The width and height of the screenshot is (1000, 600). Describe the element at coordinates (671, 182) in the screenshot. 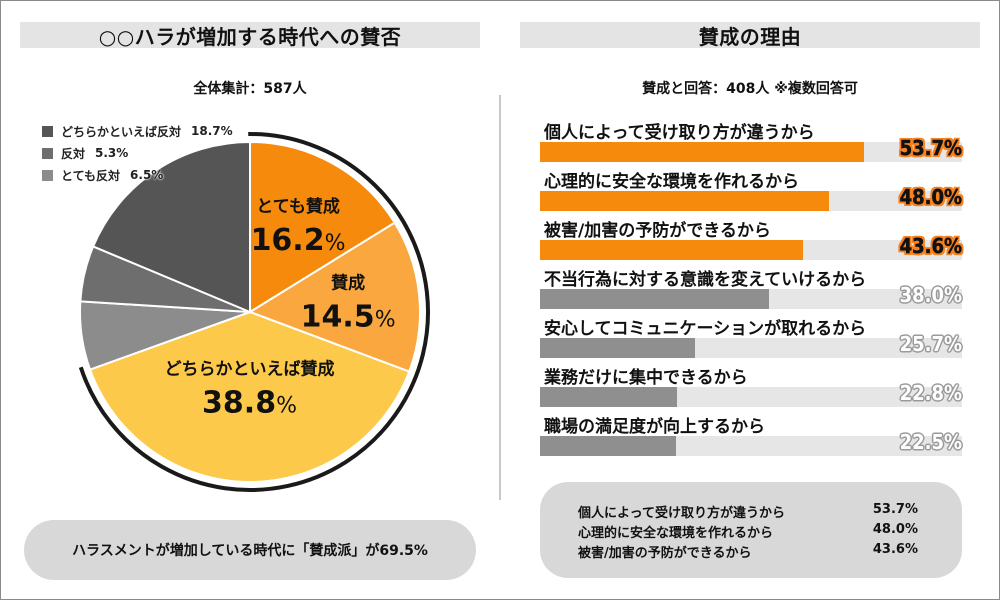

I see `bar-category-label: 心理的に安全な環境を作れるから` at that location.